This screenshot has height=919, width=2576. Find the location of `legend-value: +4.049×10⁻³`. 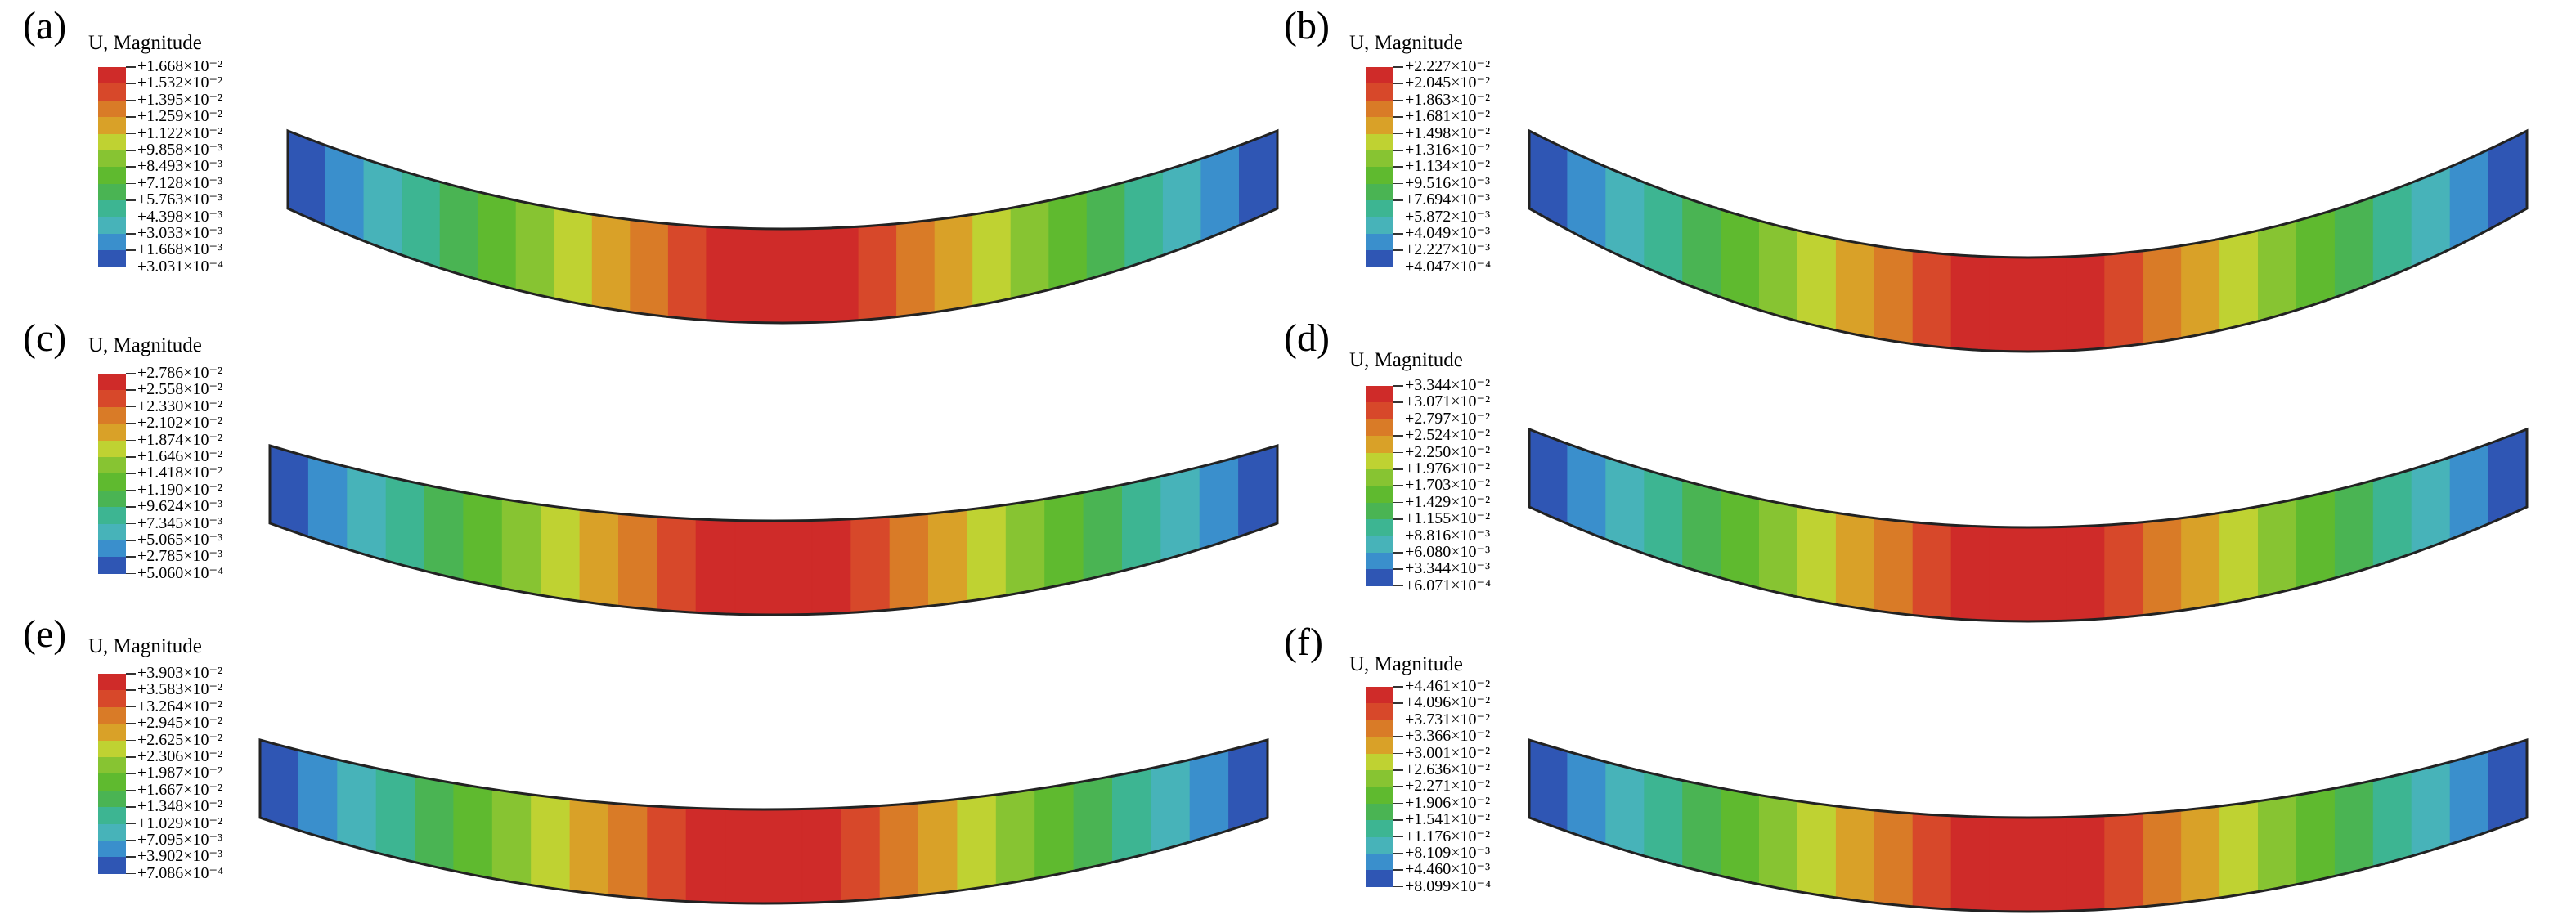

legend-value: +4.049×10⁻³ is located at coordinates (1448, 233).